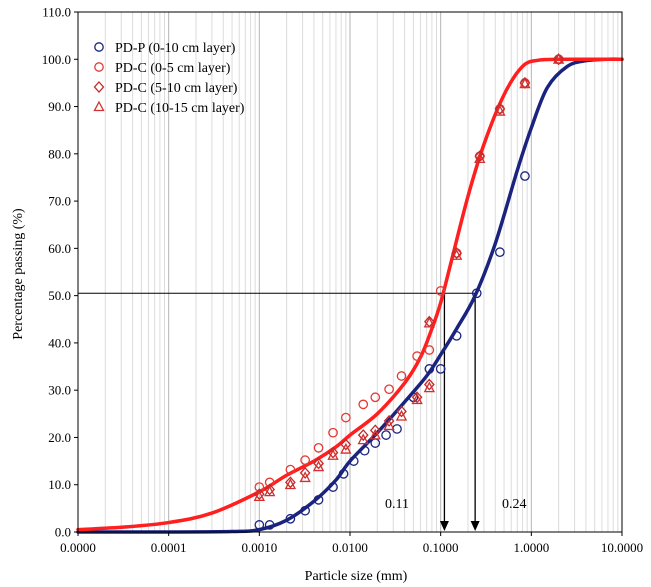  I want to click on legend-entry-3: PD-C (5-10 cm layer), so click(165, 88).